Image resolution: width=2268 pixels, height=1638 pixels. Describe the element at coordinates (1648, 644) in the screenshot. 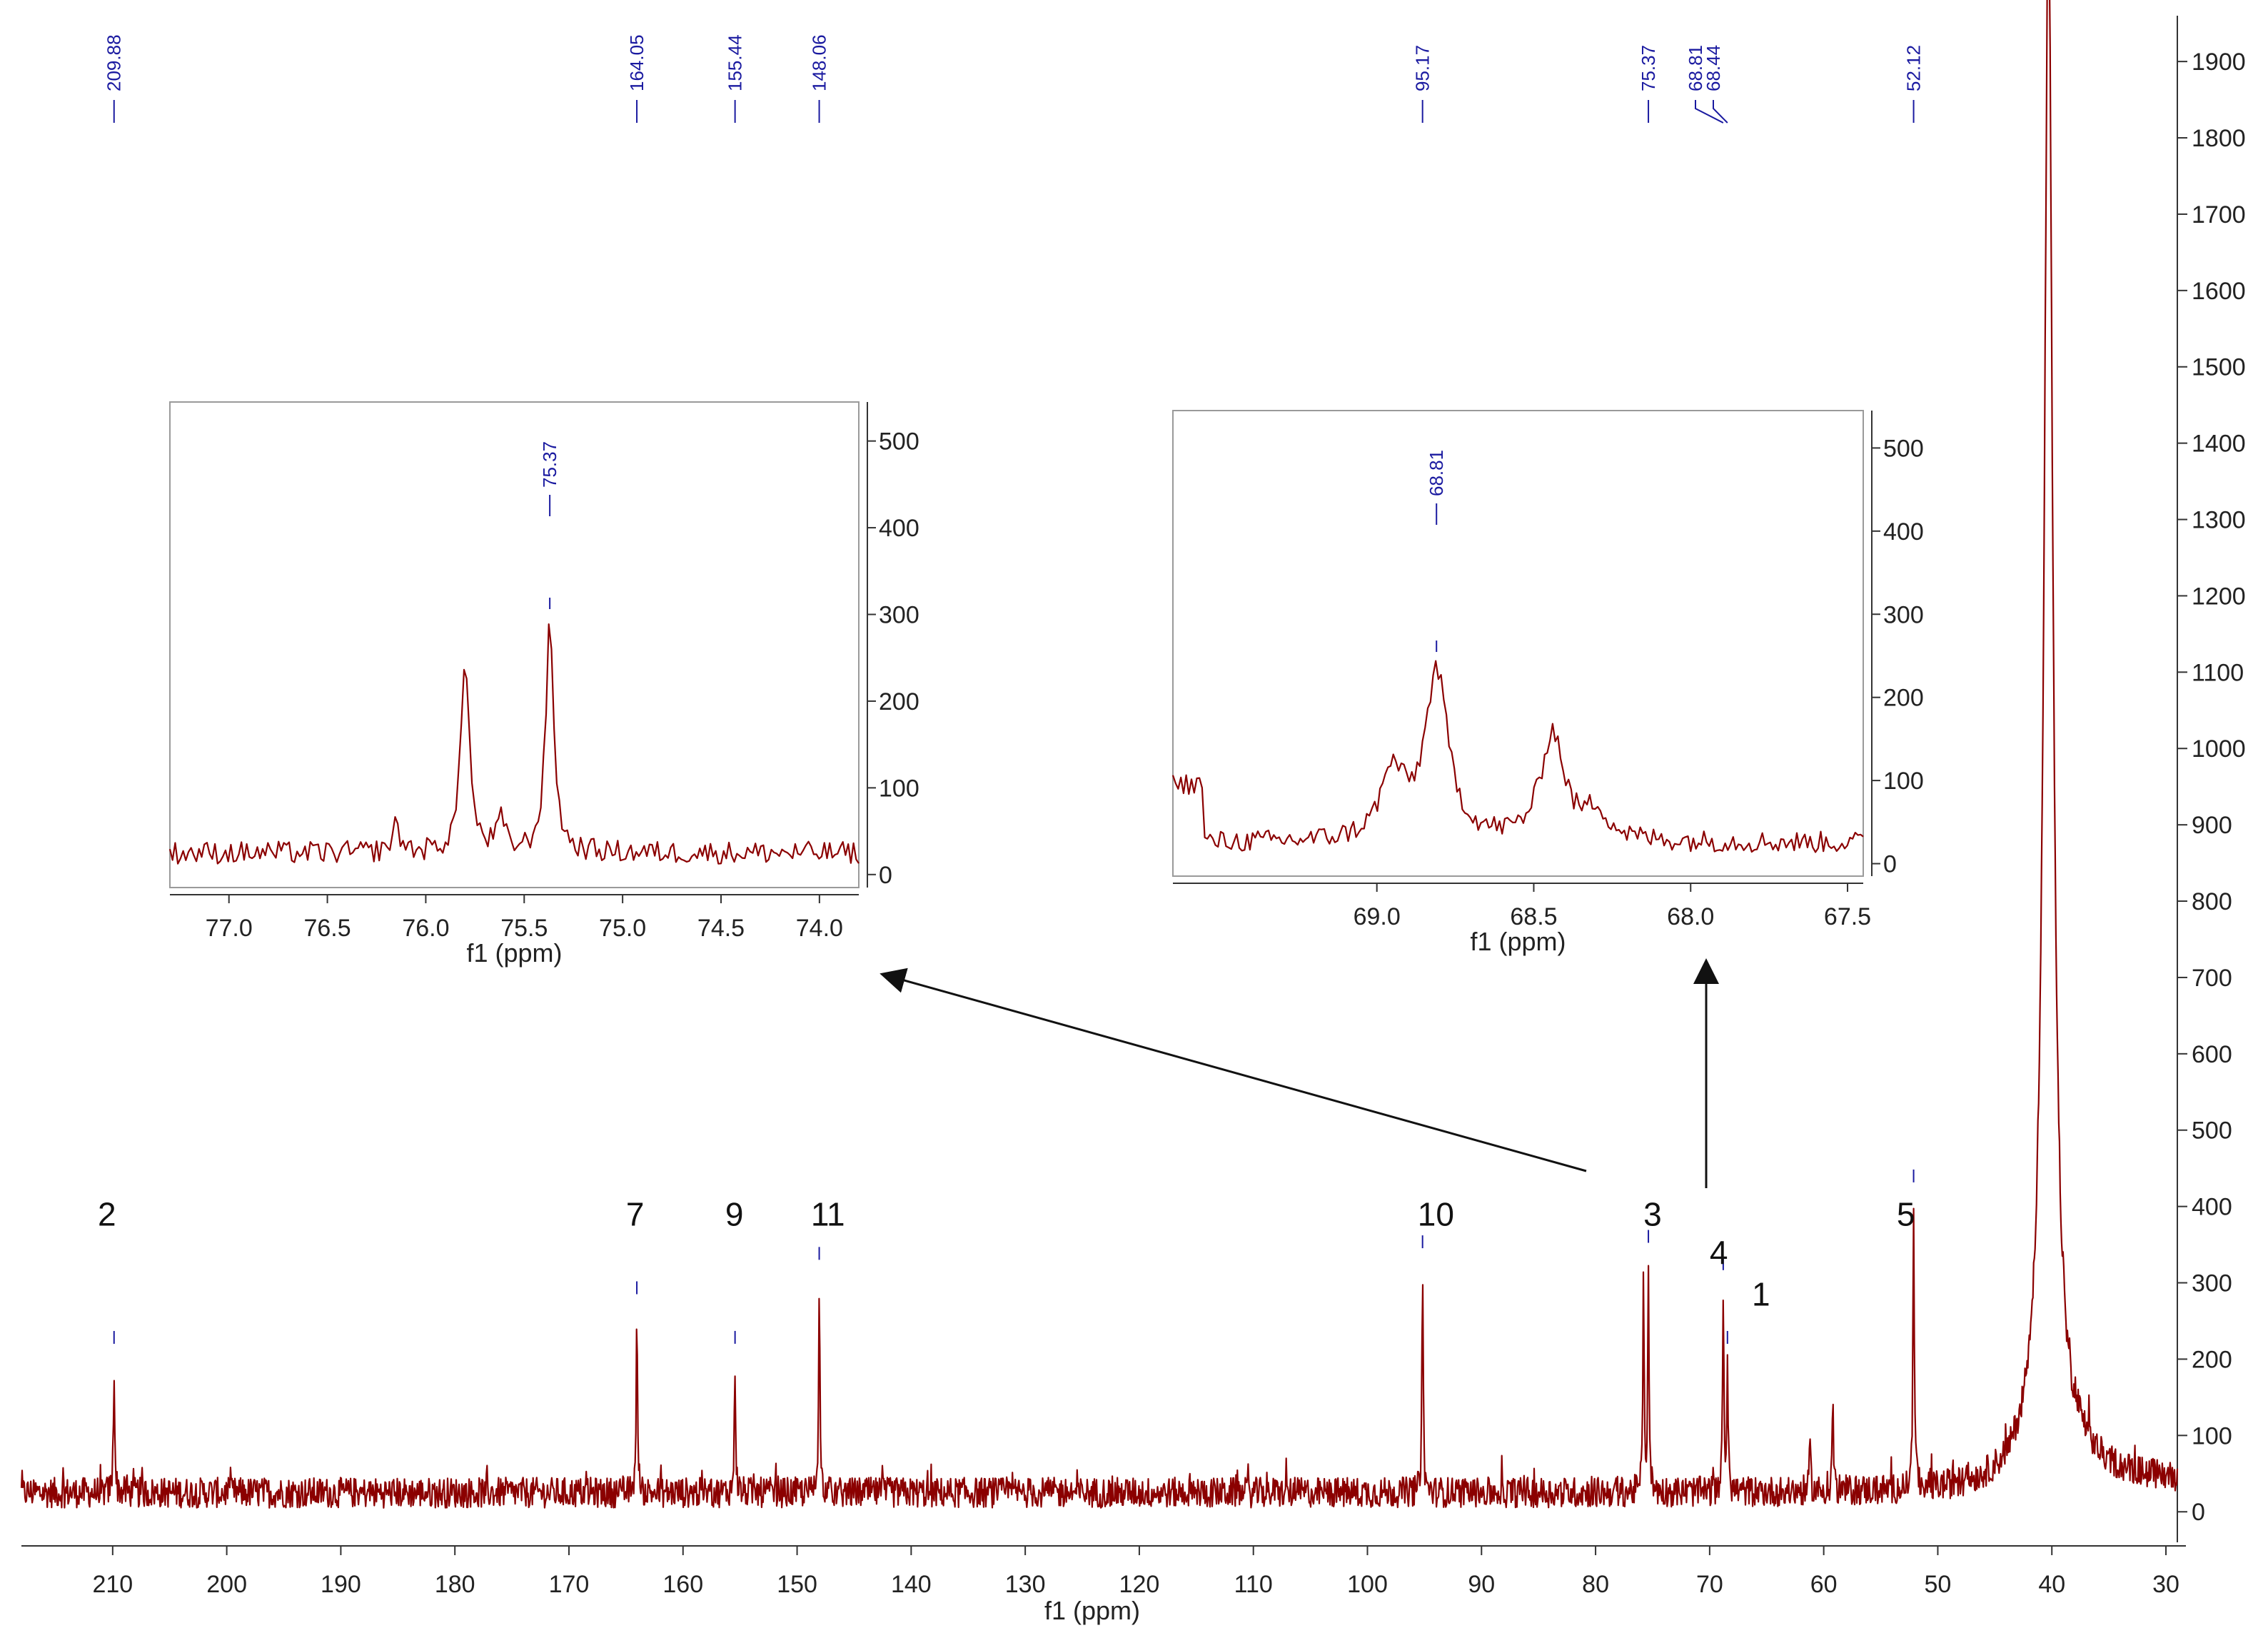

I see `peak-label: 75.37` at that location.